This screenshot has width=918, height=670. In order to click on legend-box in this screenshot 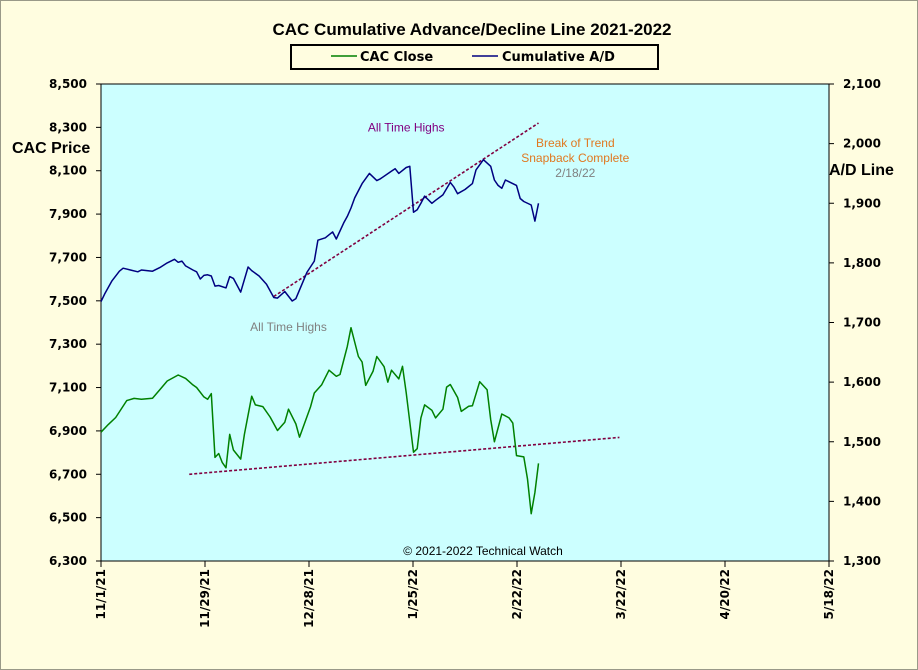, I will do `click(474, 57)`.